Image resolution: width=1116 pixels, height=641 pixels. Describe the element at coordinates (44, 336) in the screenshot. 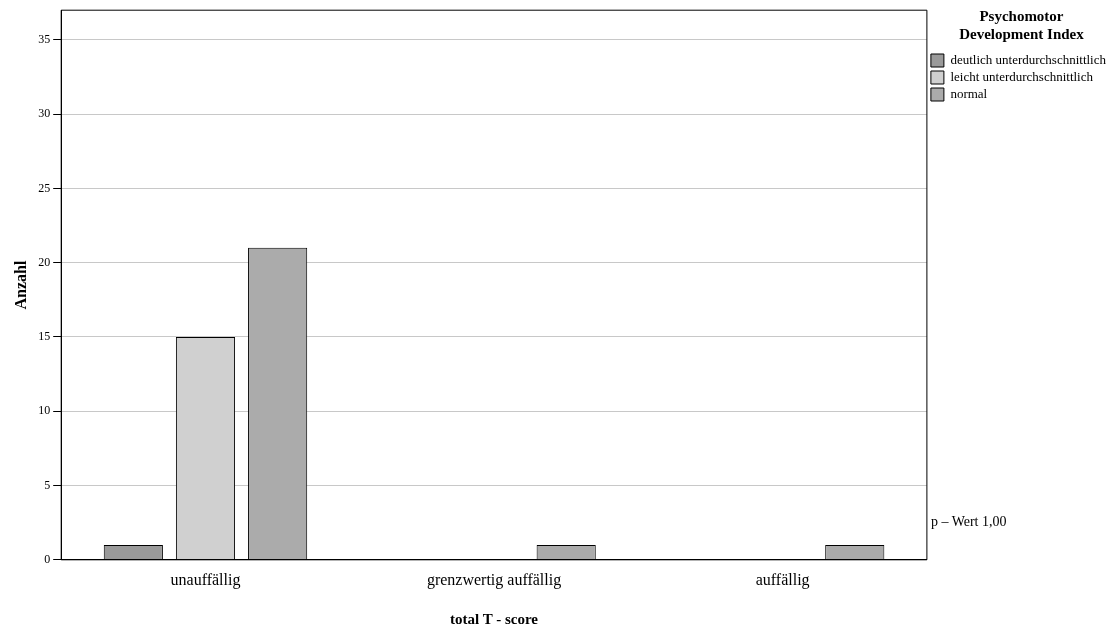

I see `y-tick-label: 15` at that location.